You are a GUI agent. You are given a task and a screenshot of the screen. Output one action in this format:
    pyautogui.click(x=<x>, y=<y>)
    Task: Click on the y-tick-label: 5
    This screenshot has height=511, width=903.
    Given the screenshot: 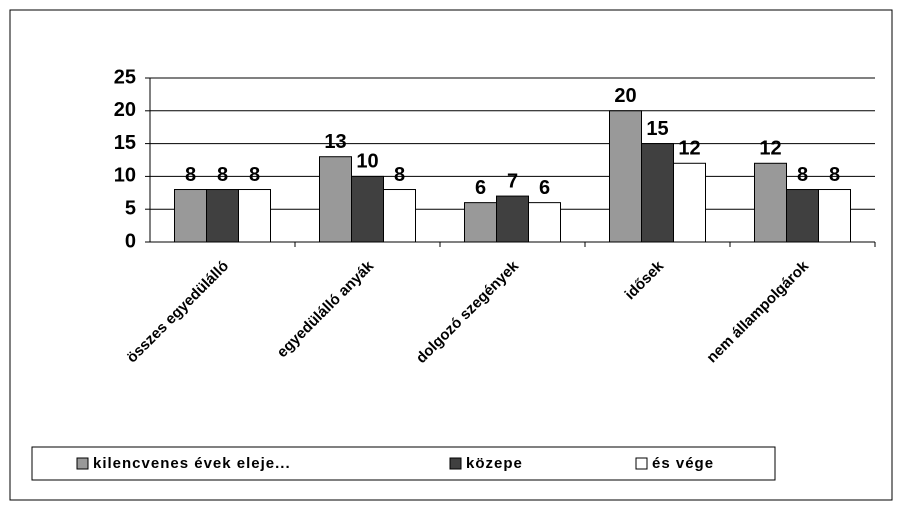 What is the action you would take?
    pyautogui.click(x=130, y=208)
    